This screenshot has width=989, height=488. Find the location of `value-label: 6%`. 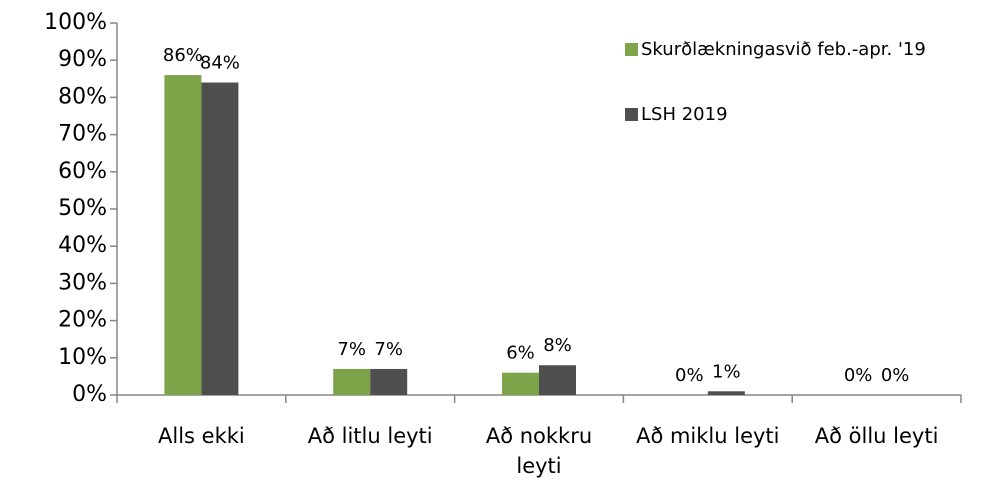

value-label: 6% is located at coordinates (520, 353).